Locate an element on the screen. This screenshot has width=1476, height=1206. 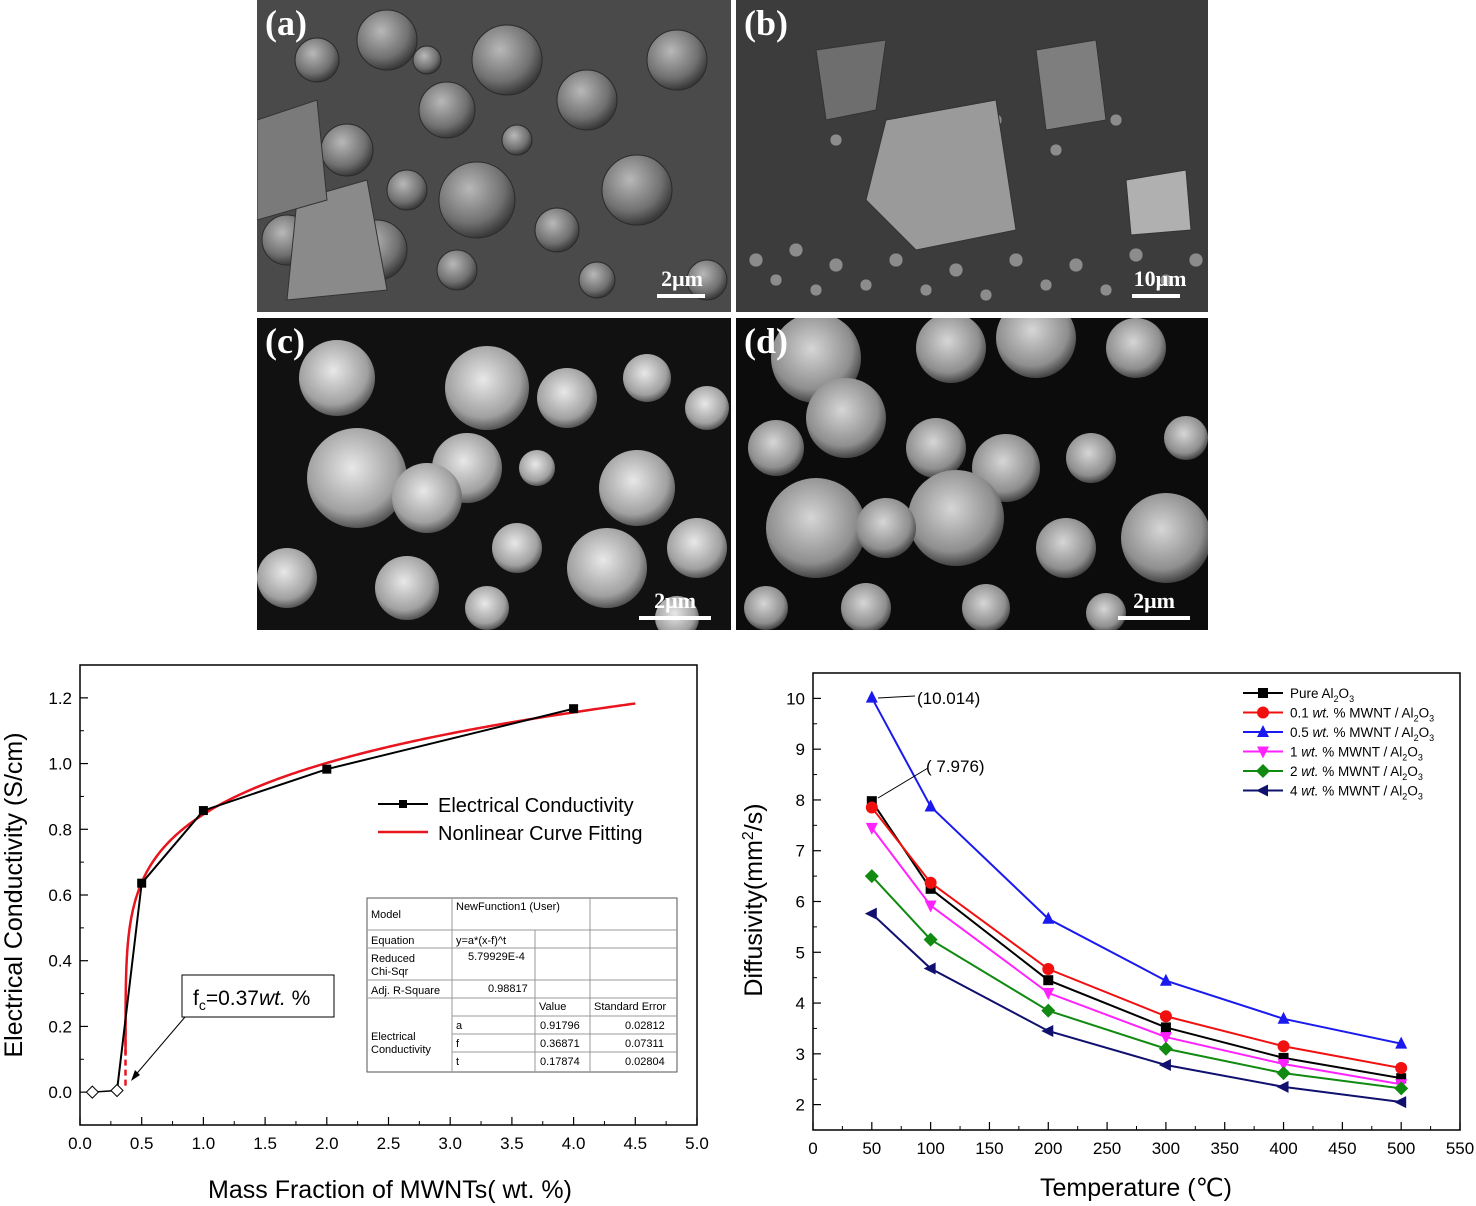
legend-label-fit: Nonlinear Curve Fitting is located at coordinates (540, 834).